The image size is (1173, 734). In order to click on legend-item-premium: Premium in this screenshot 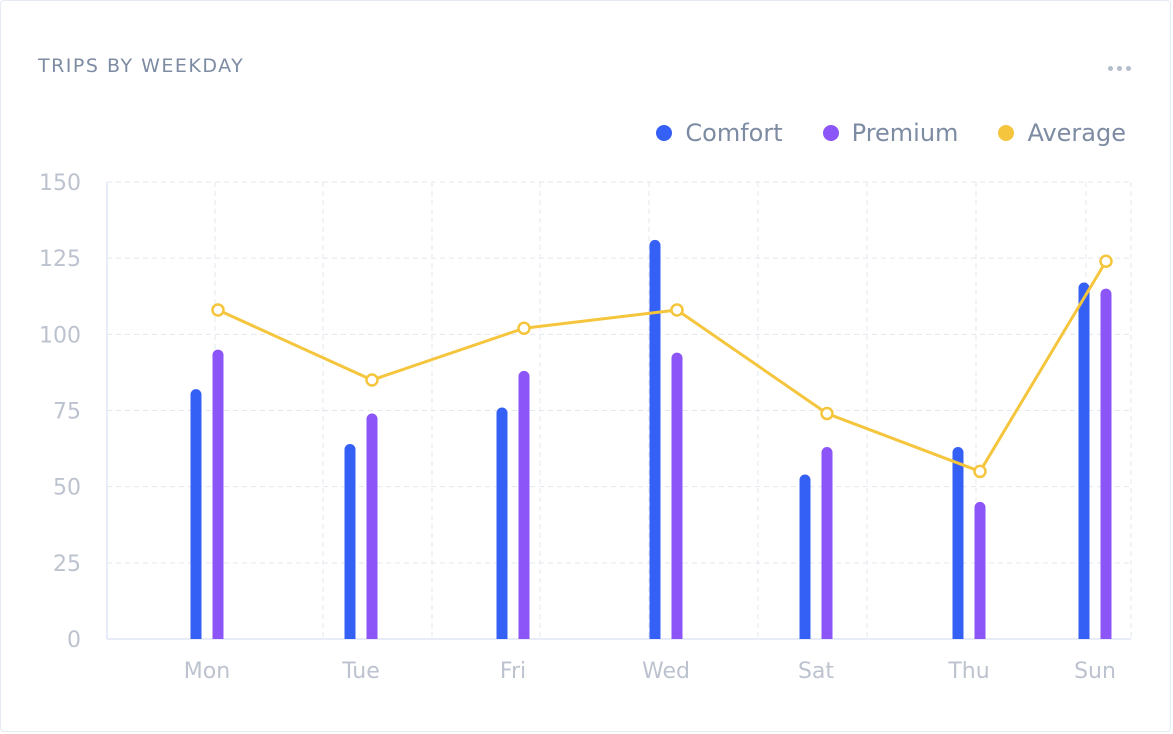, I will do `click(890, 133)`.